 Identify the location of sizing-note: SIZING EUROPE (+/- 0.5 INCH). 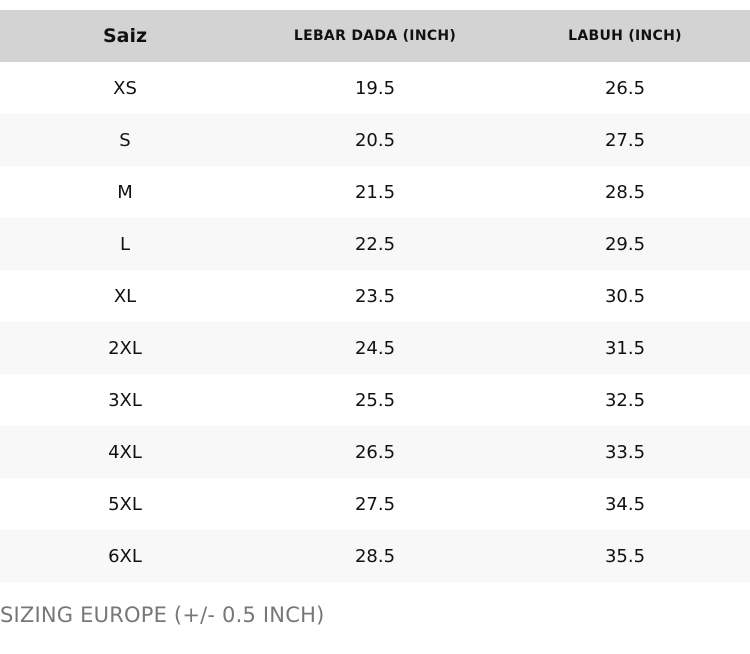
(162, 615).